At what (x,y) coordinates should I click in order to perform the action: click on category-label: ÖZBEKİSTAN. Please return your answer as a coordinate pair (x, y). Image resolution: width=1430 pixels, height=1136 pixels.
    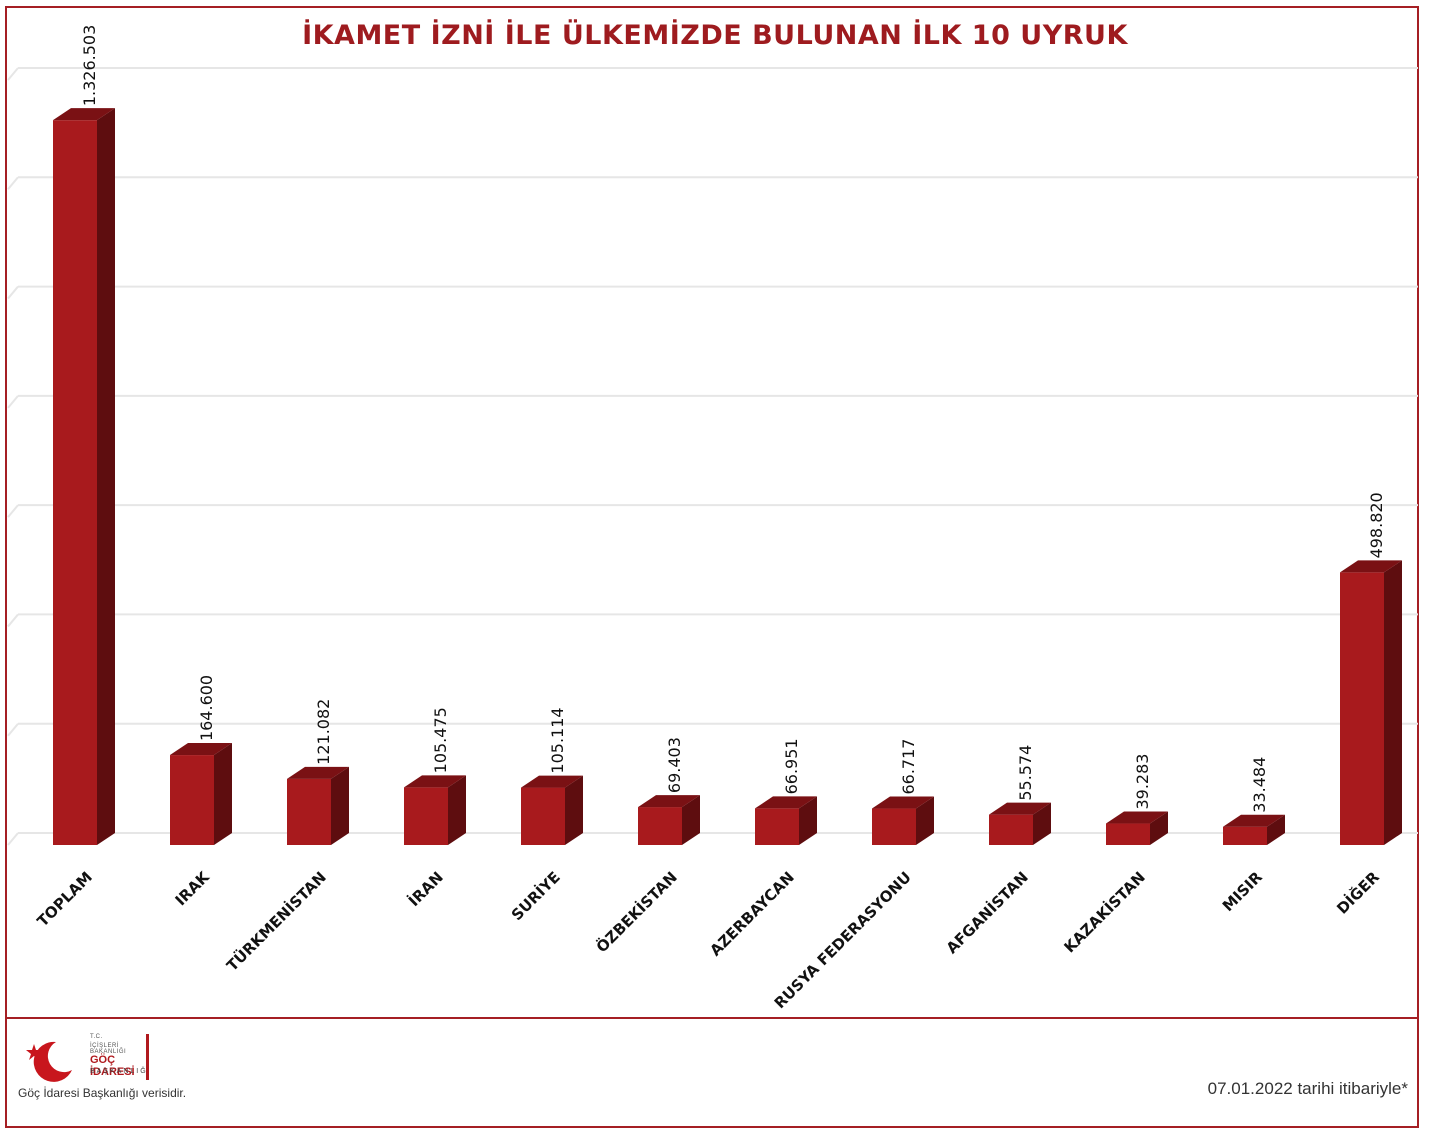
    Looking at the image, I should click on (636, 911).